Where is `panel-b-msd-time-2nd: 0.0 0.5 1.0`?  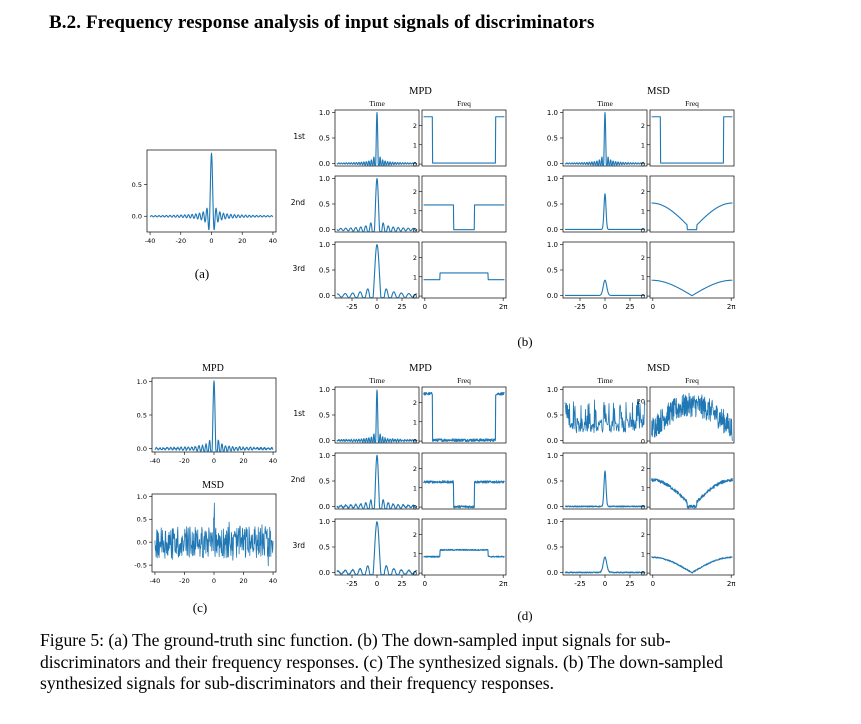 panel-b-msd-time-2nd: 0.0 0.5 1.0 is located at coordinates (597, 204).